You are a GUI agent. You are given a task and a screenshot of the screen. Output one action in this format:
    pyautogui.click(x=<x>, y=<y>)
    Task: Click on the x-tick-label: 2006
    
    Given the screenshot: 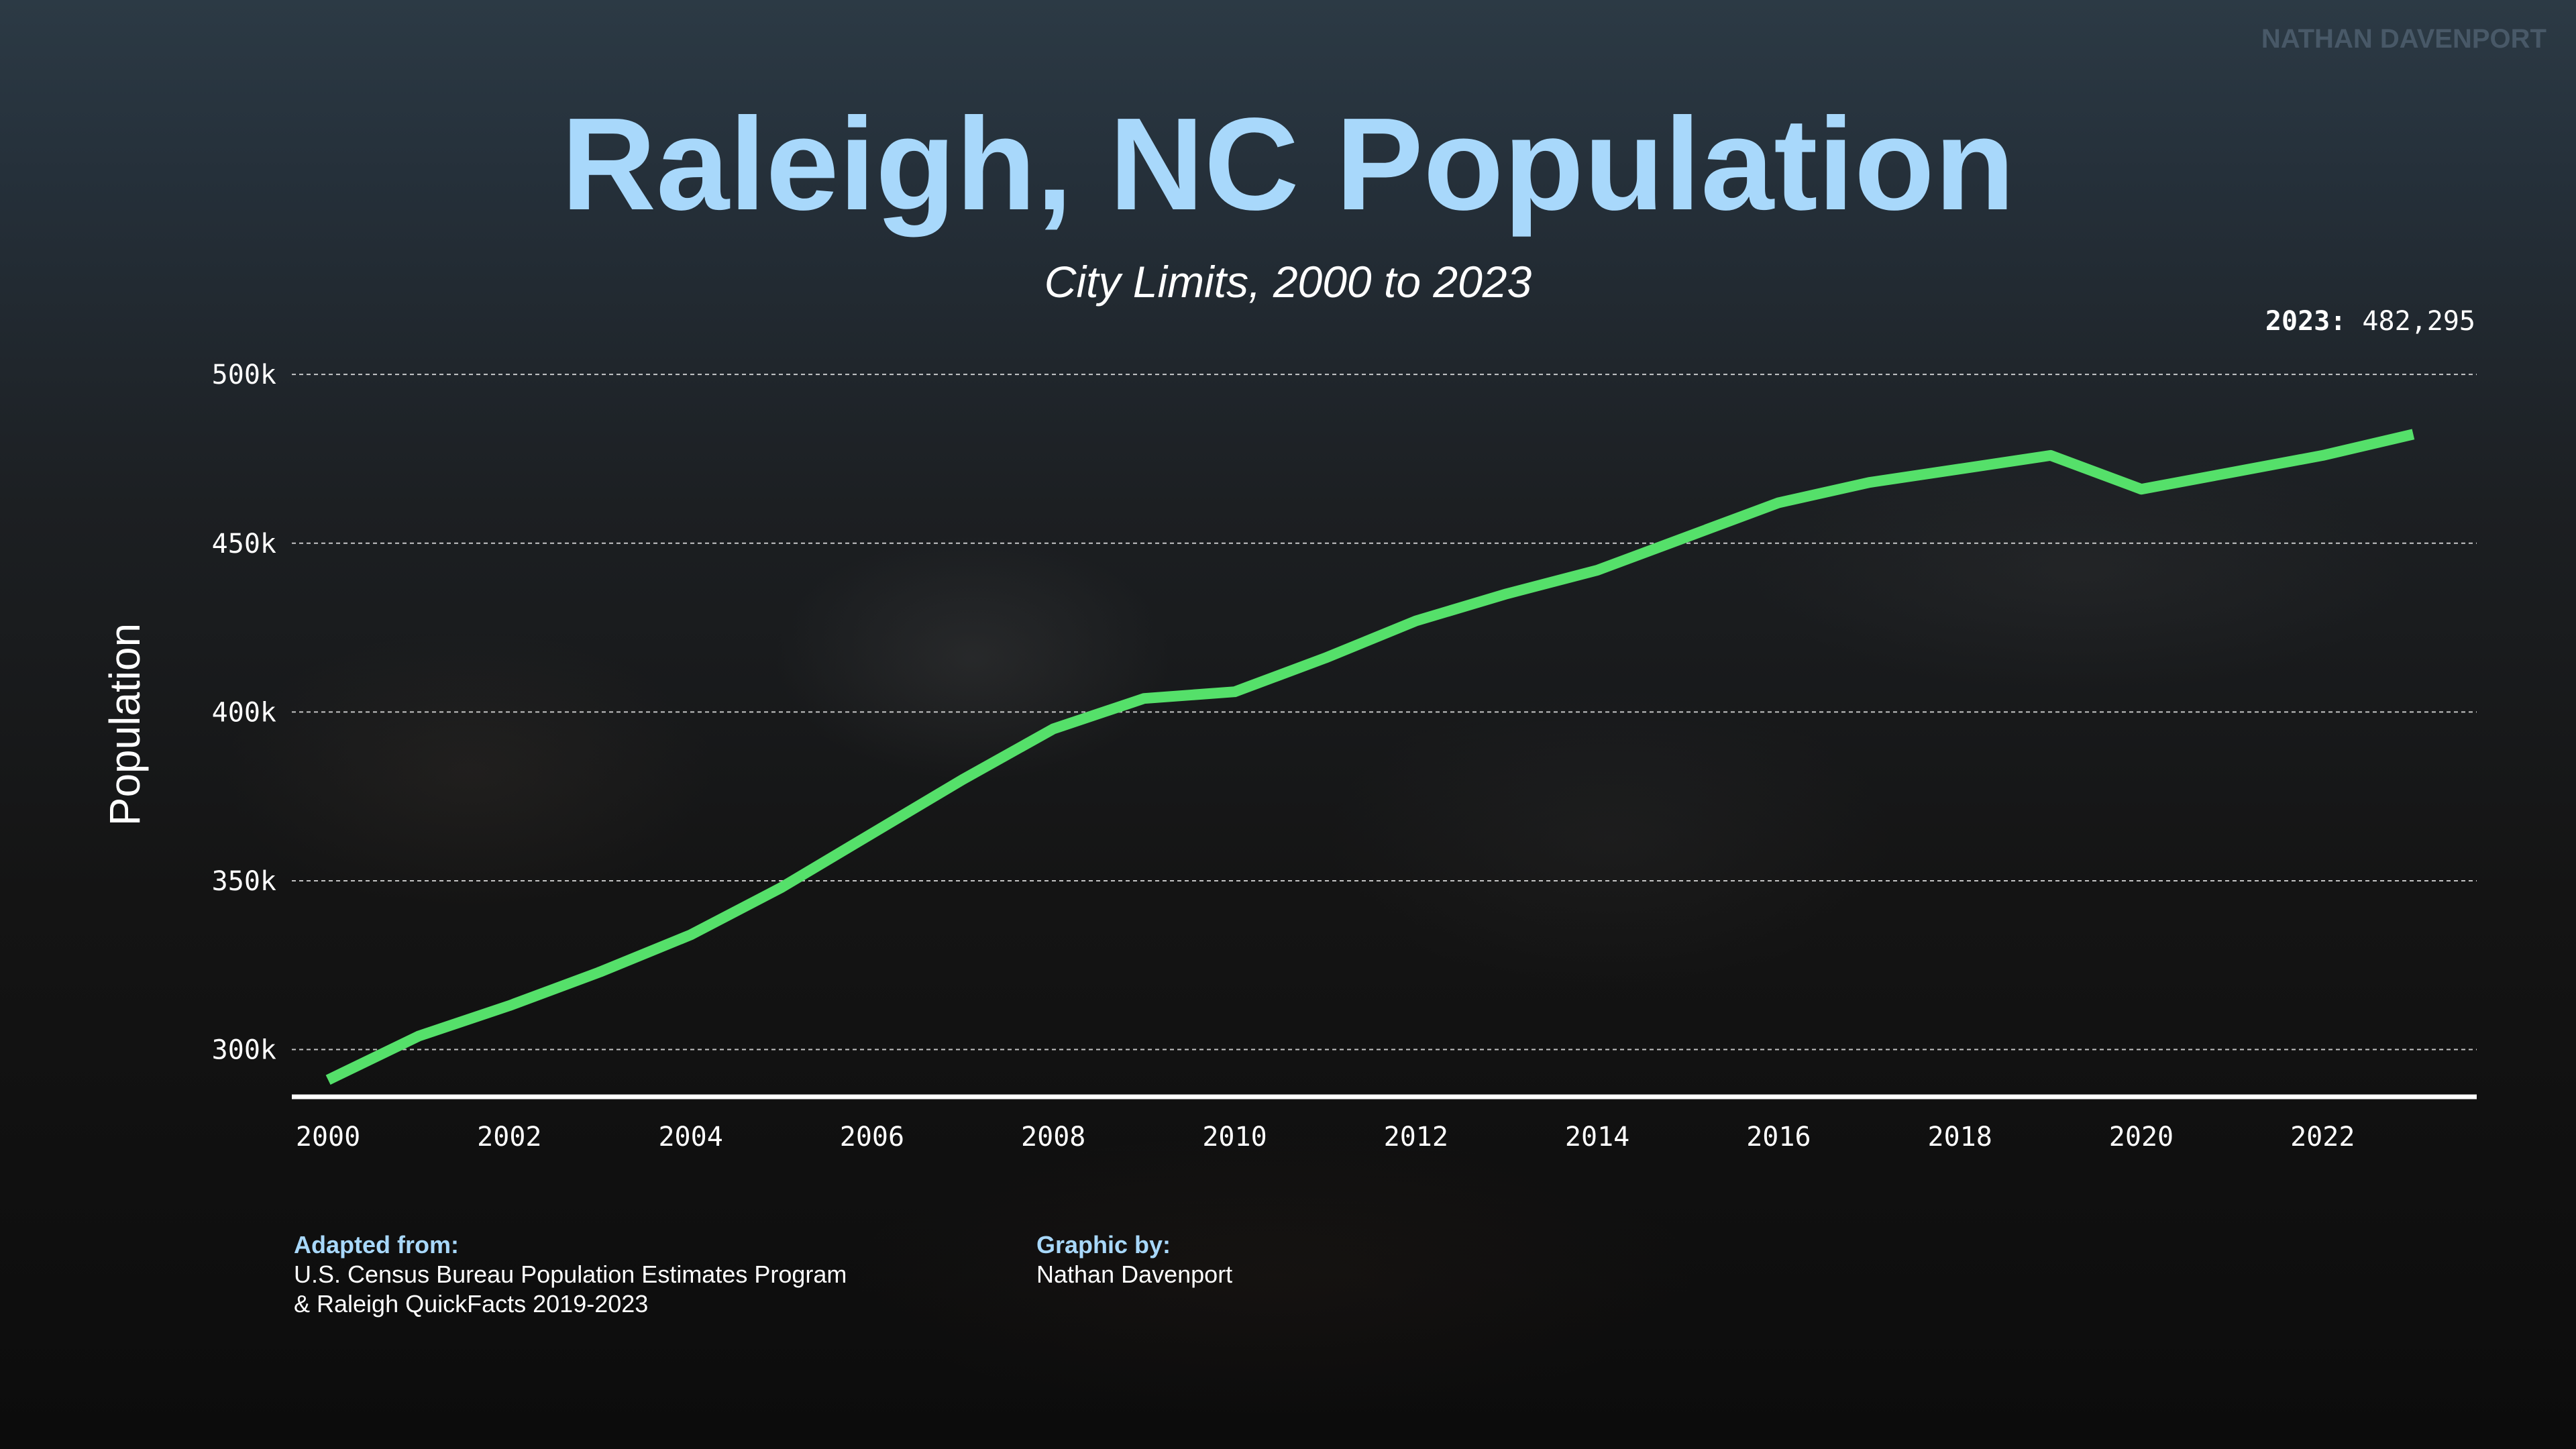 What is the action you would take?
    pyautogui.click(x=872, y=1137)
    